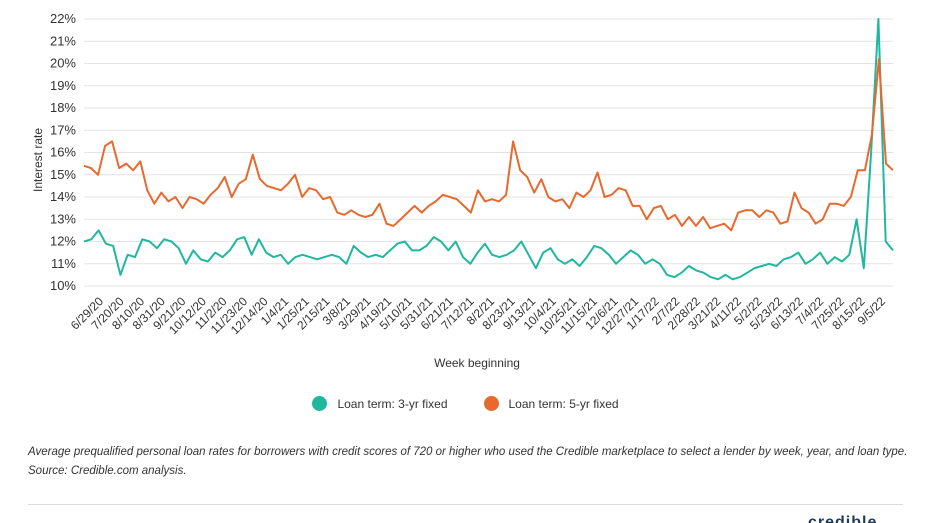 The image size is (931, 523). I want to click on y-tick-label: 17%, so click(63, 129).